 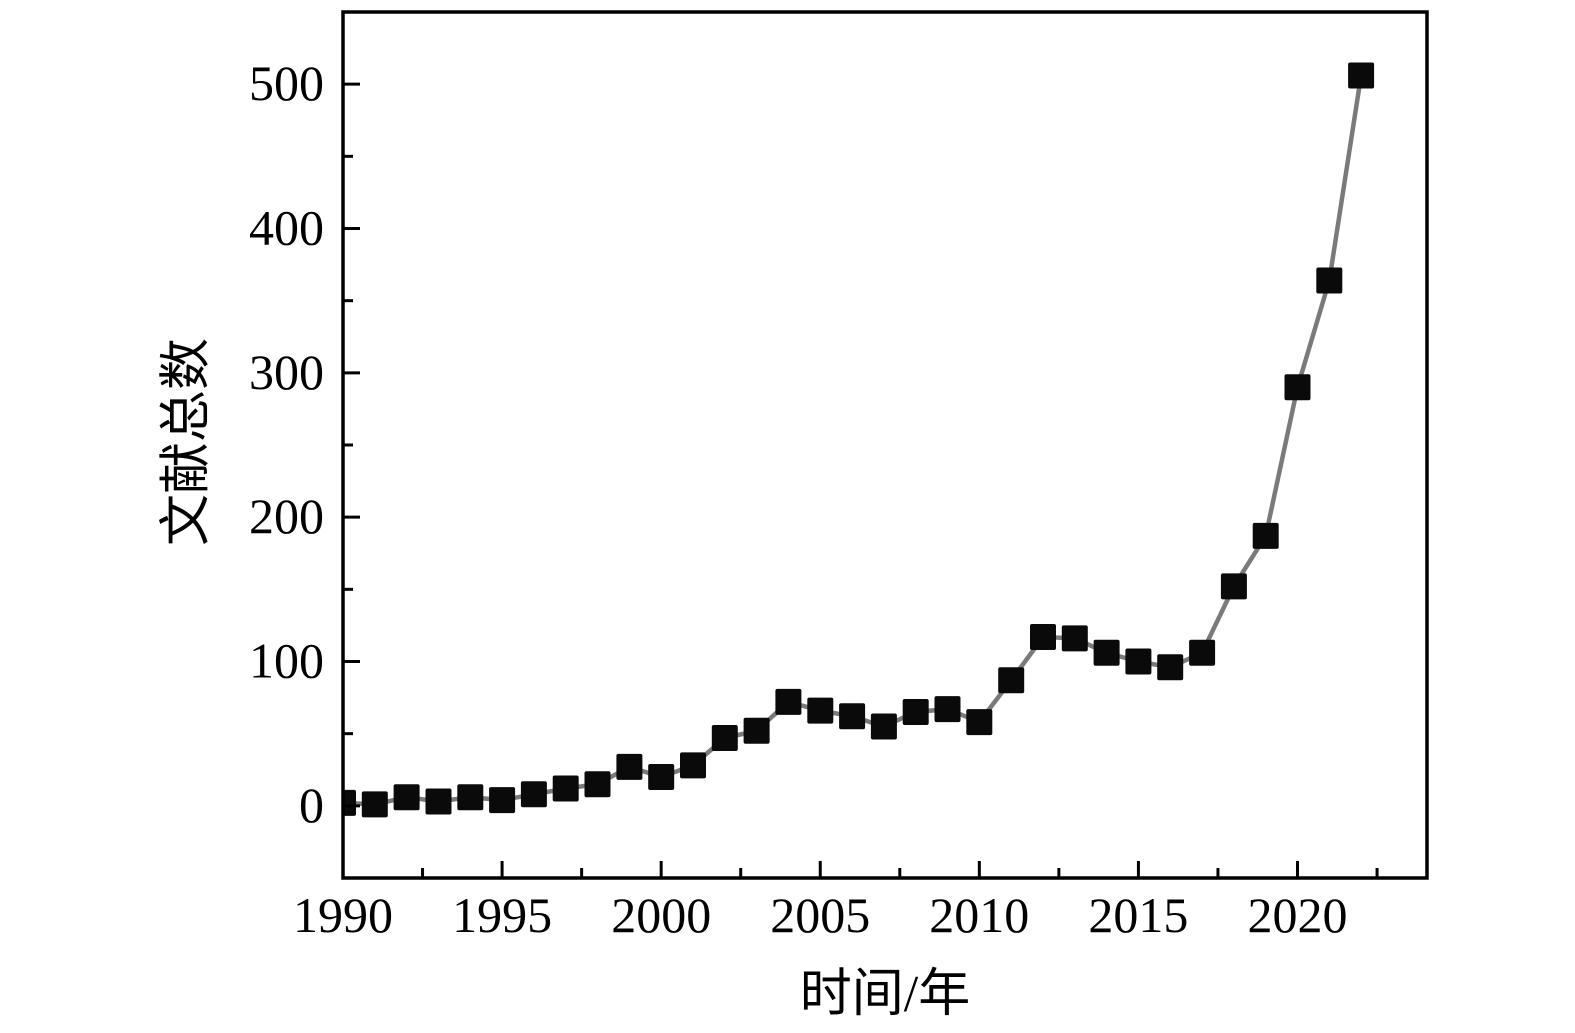 What do you see at coordinates (311, 805) in the screenshot?
I see `y-tick-label: 0` at bounding box center [311, 805].